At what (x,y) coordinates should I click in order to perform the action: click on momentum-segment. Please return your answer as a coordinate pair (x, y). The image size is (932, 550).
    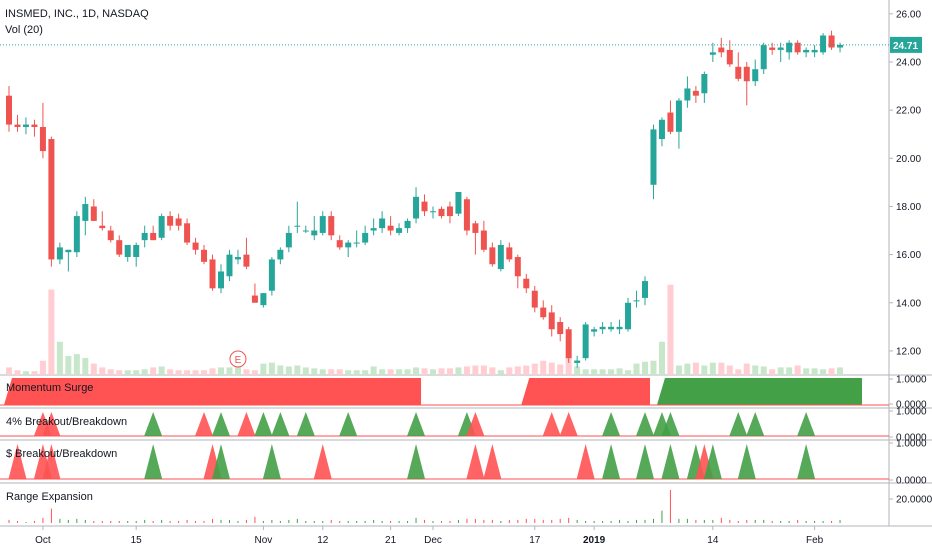
    Looking at the image, I should click on (585, 391).